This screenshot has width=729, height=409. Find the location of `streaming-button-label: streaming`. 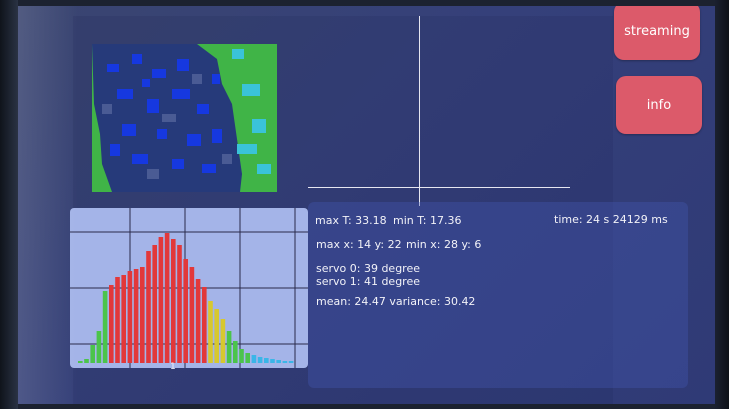

streaming-button-label: streaming is located at coordinates (657, 31).